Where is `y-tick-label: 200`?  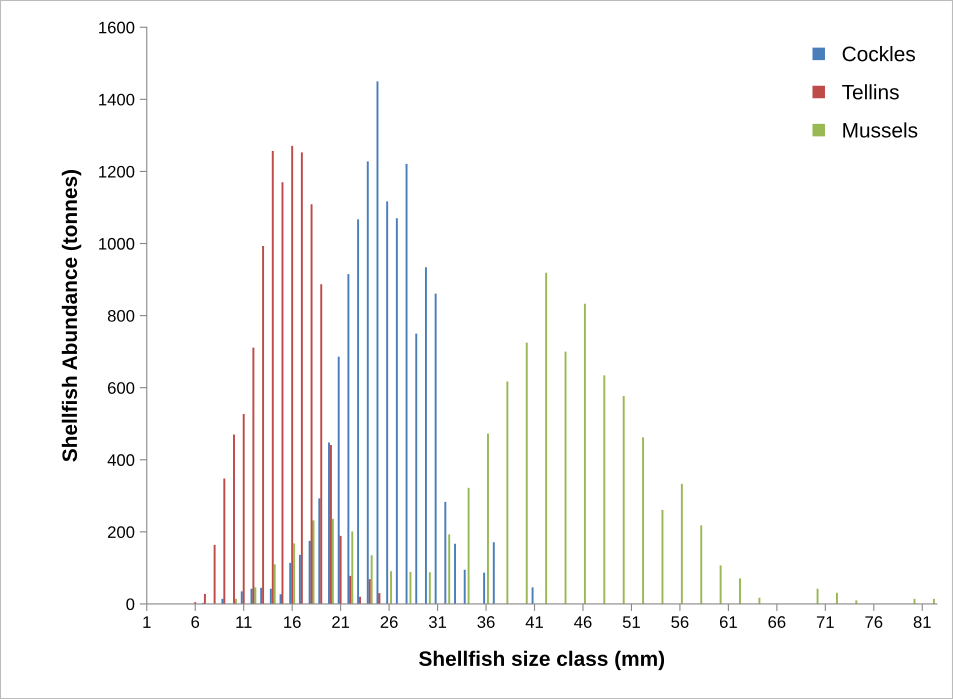 y-tick-label: 200 is located at coordinates (121, 532).